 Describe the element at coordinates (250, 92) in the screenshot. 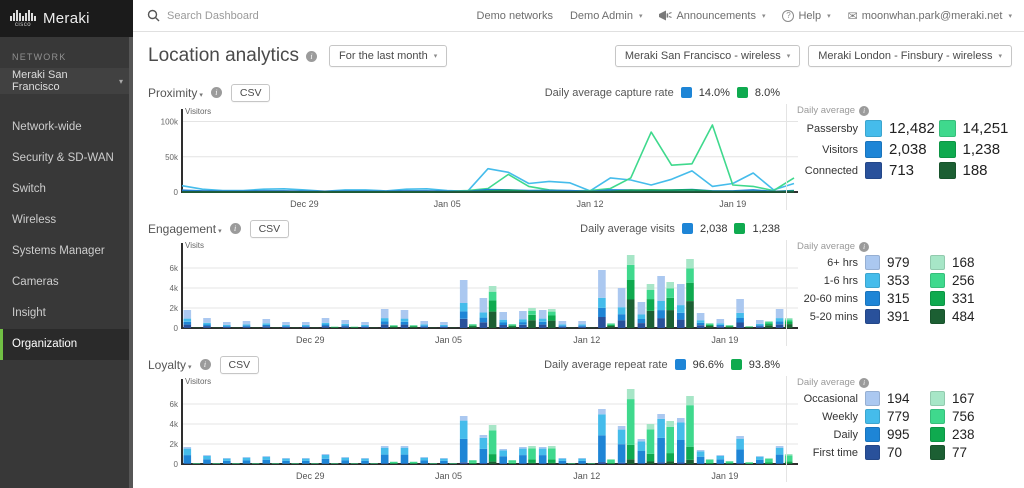

I see `proximity-csv-button: CSV` at that location.